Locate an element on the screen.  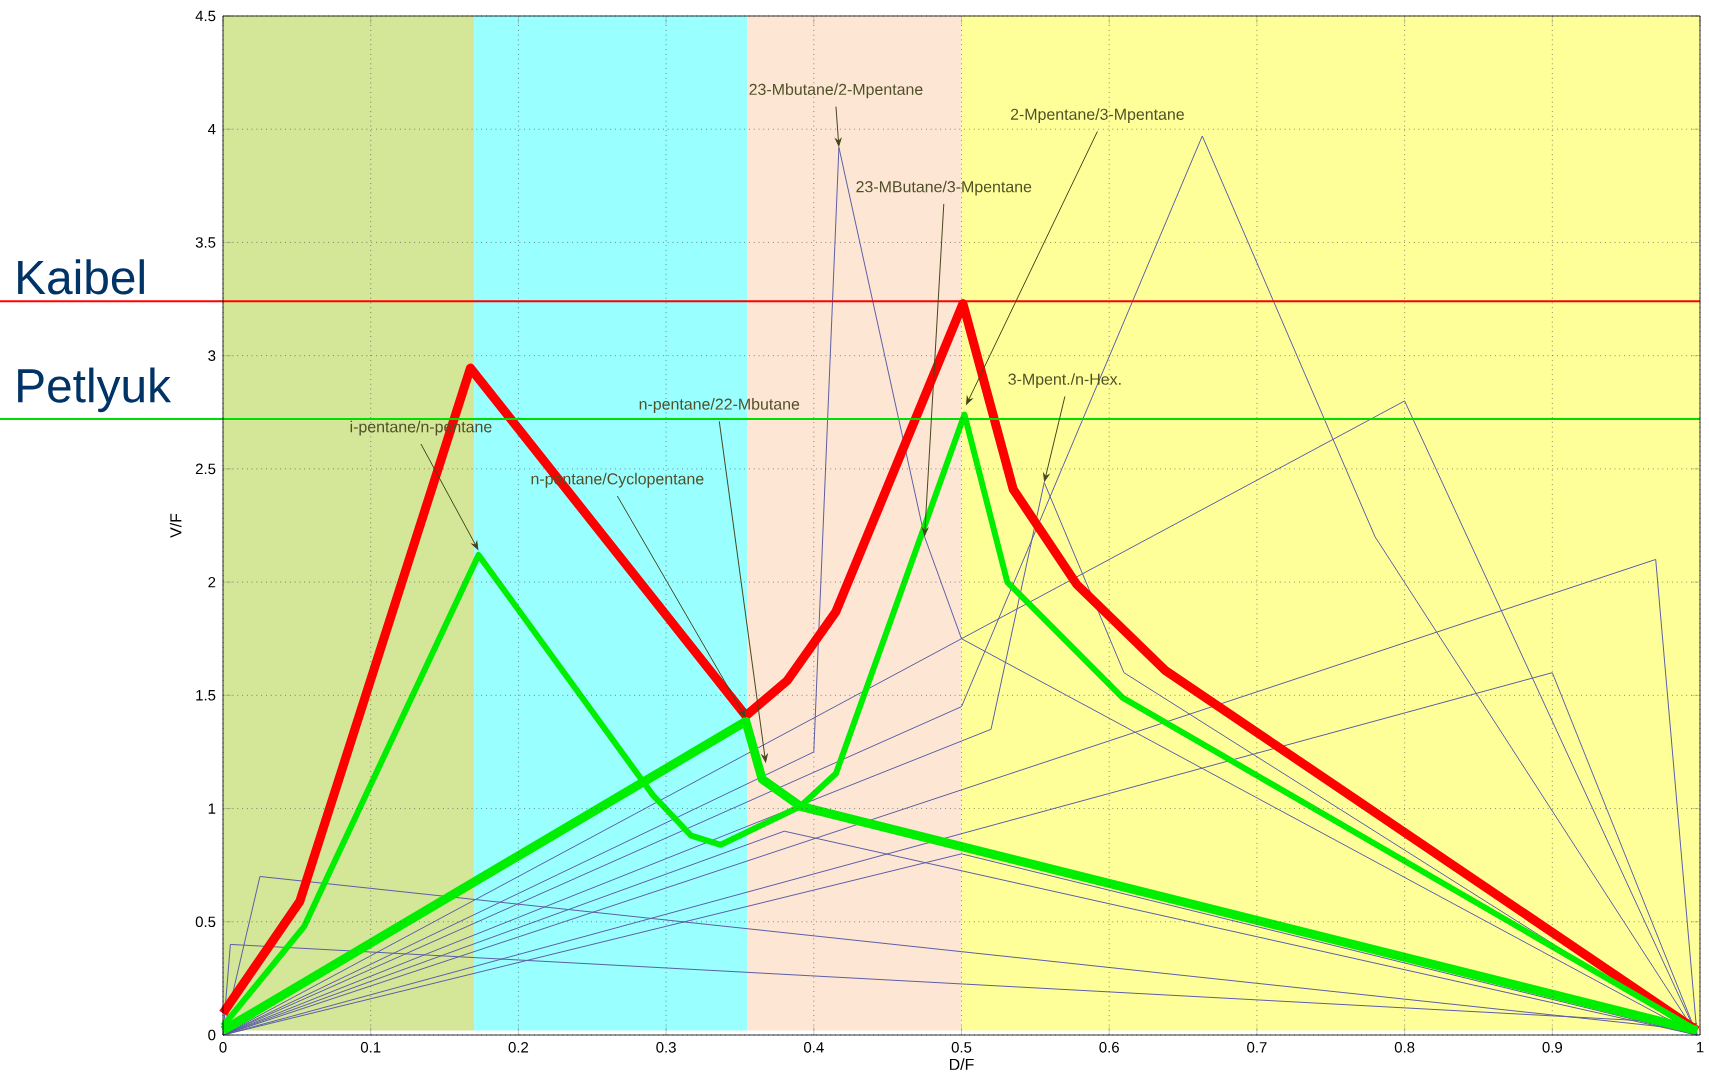
ref-line-label: Kaibel is located at coordinates (81, 277).